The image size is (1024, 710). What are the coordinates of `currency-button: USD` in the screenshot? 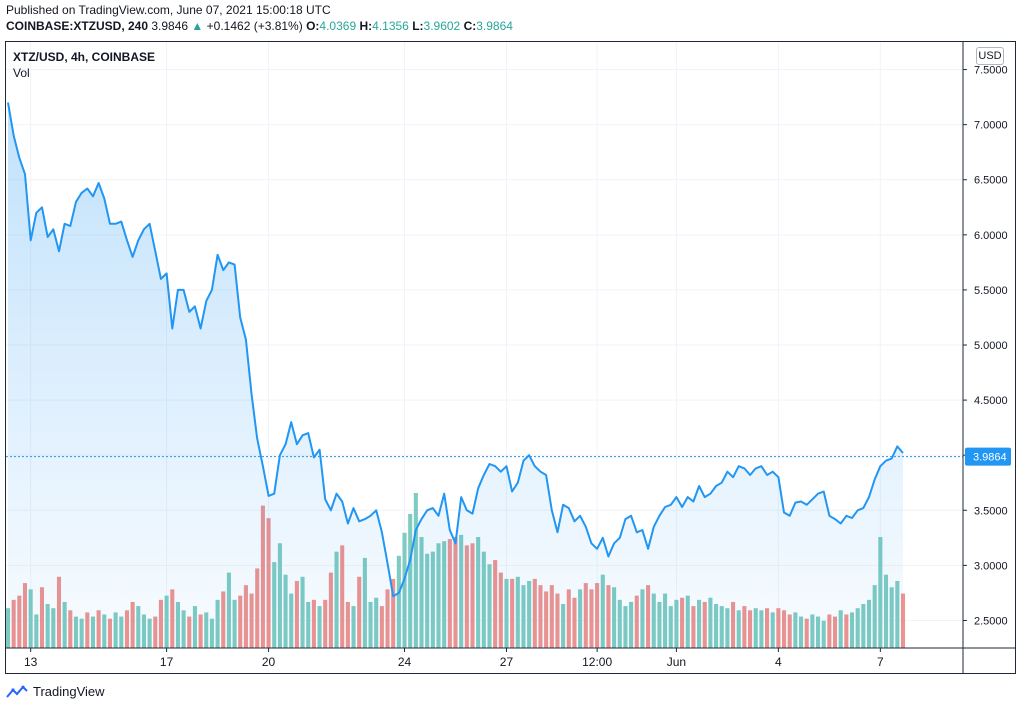 It's located at (990, 56).